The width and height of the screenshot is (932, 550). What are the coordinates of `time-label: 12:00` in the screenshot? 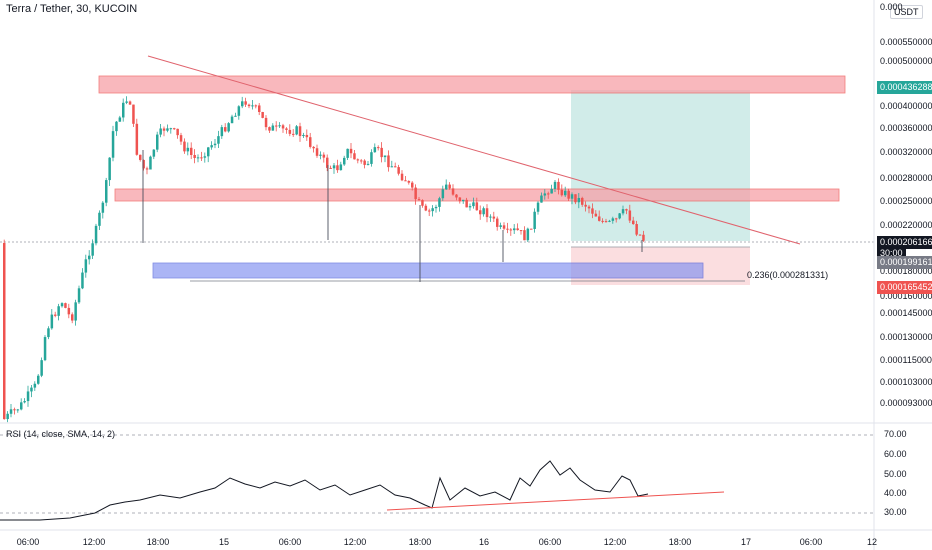 It's located at (94, 542).